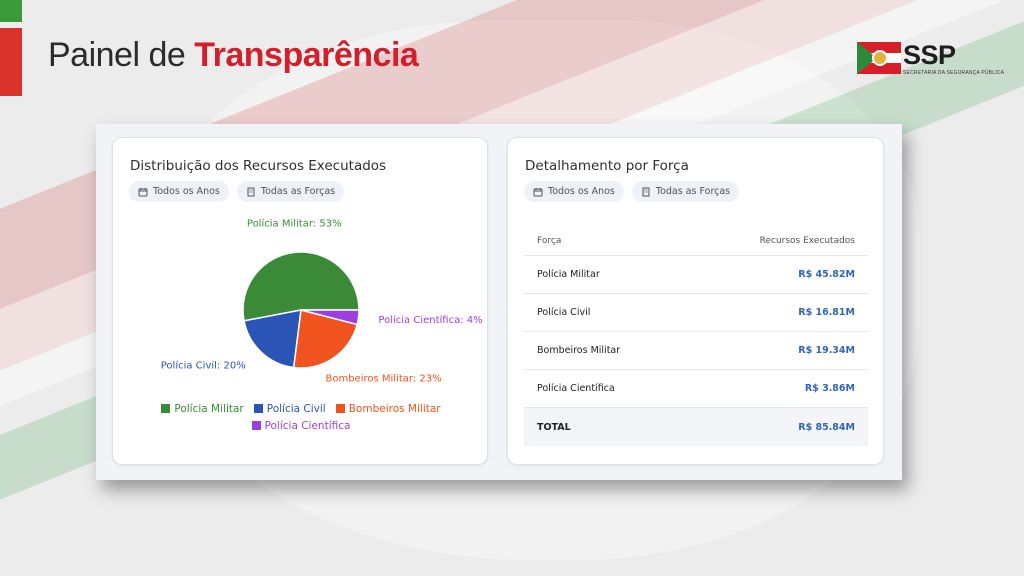  I want to click on page-title-part2: Transparência, so click(306, 55).